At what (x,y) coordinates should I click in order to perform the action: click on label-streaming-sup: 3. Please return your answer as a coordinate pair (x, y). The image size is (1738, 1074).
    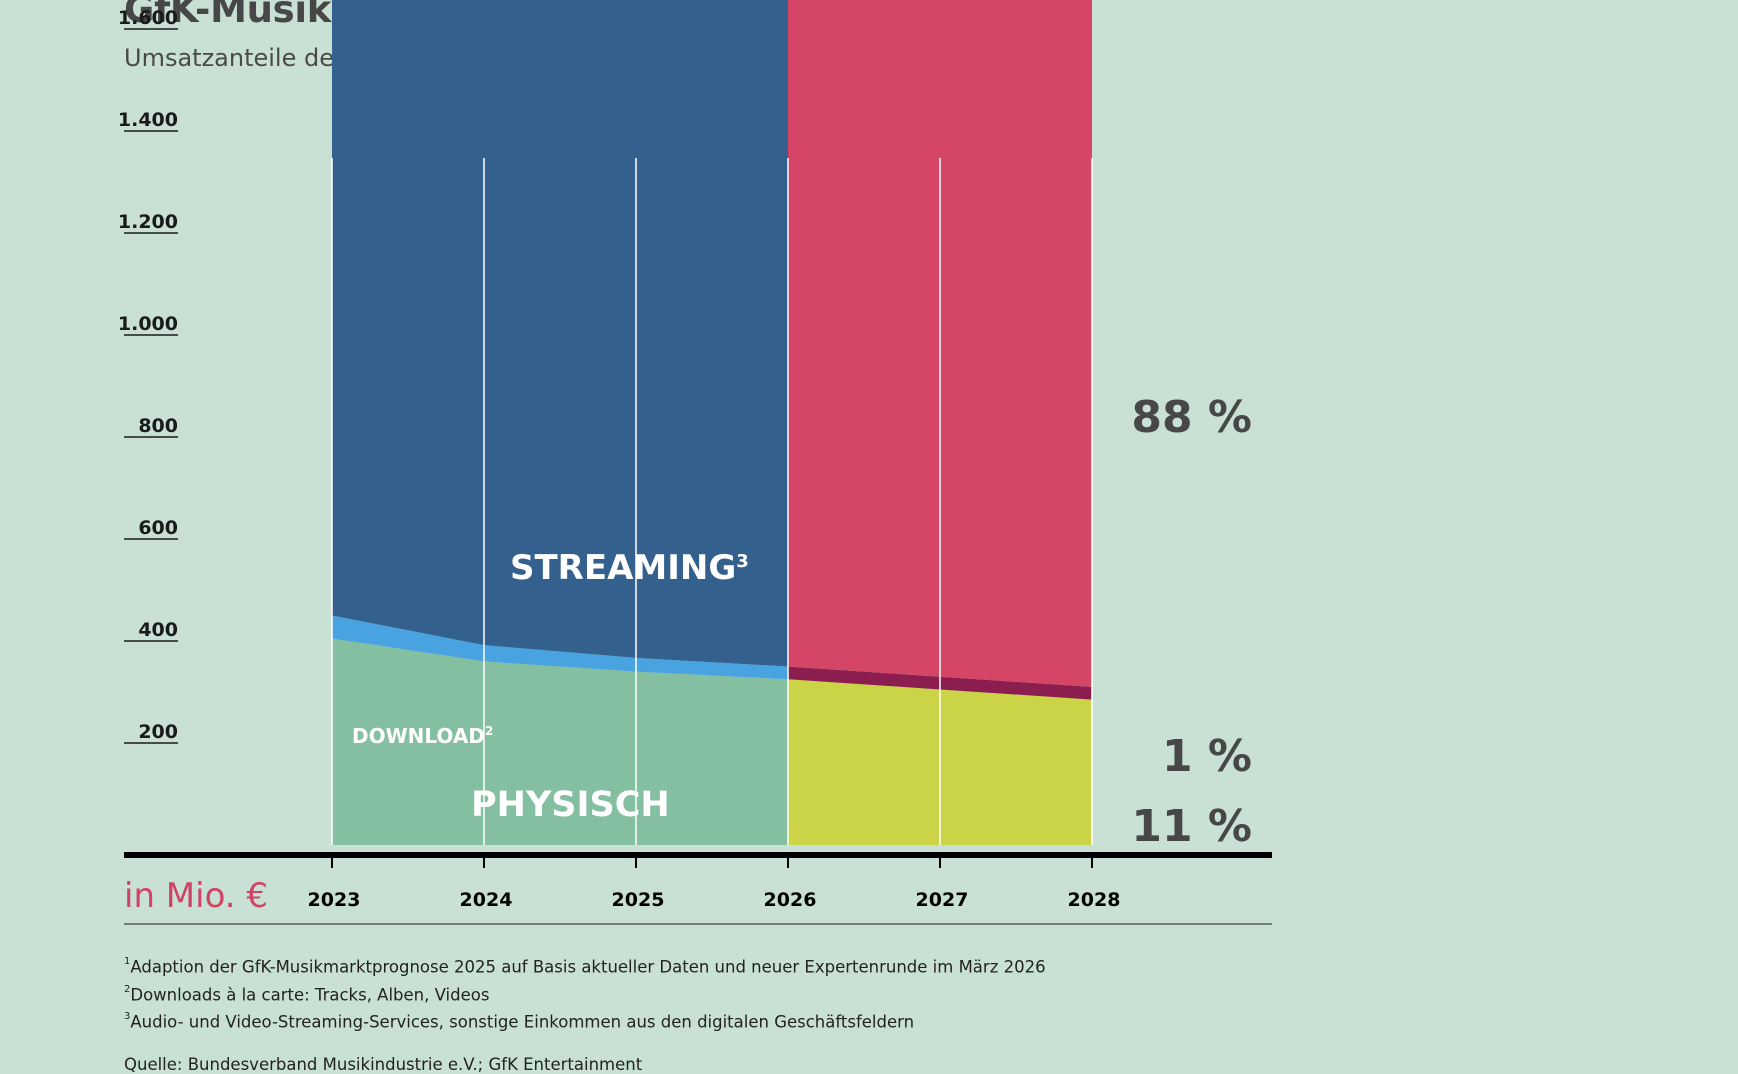
    Looking at the image, I should click on (742, 561).